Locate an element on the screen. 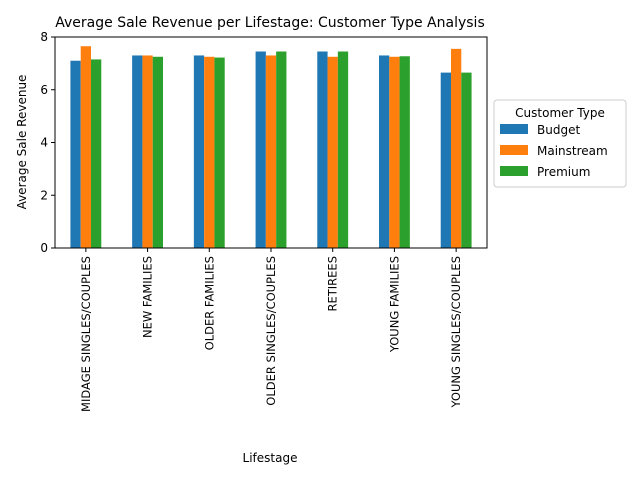 The height and width of the screenshot is (480, 640). y-axis-label: Average Sale Revenue is located at coordinates (22, 142).